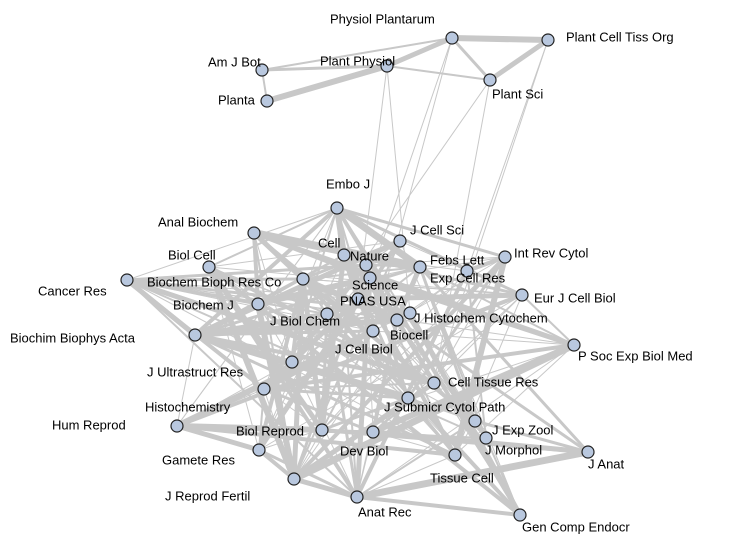 Image resolution: width=739 pixels, height=536 pixels. I want to click on node-label: Int Rev Cytol, so click(551, 252).